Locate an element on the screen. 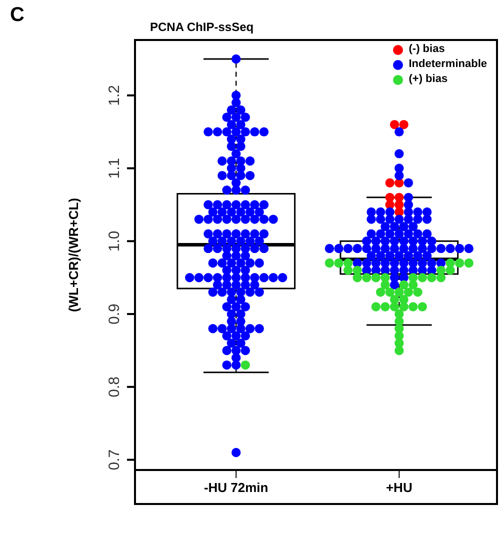 The image size is (501, 538). y-tick-label: 1.0 is located at coordinates (114, 241).